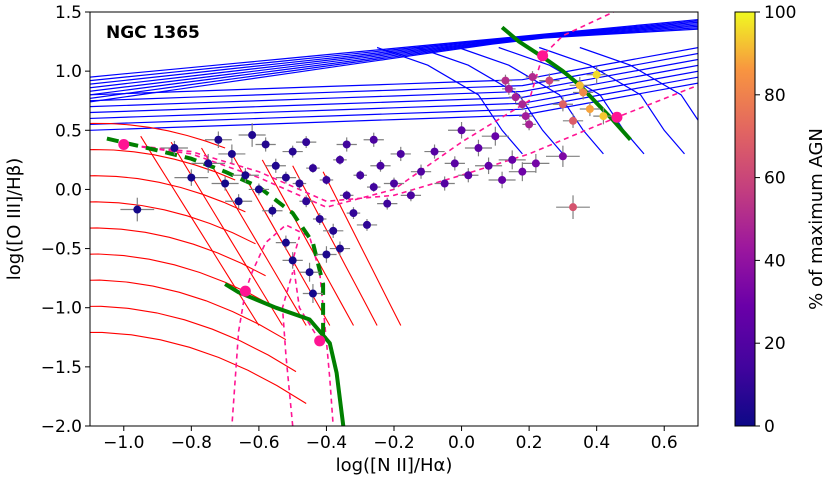  Describe the element at coordinates (775, 220) in the screenshot. I see `colorbar-ticks: 0 20 40 60 80 100` at that location.